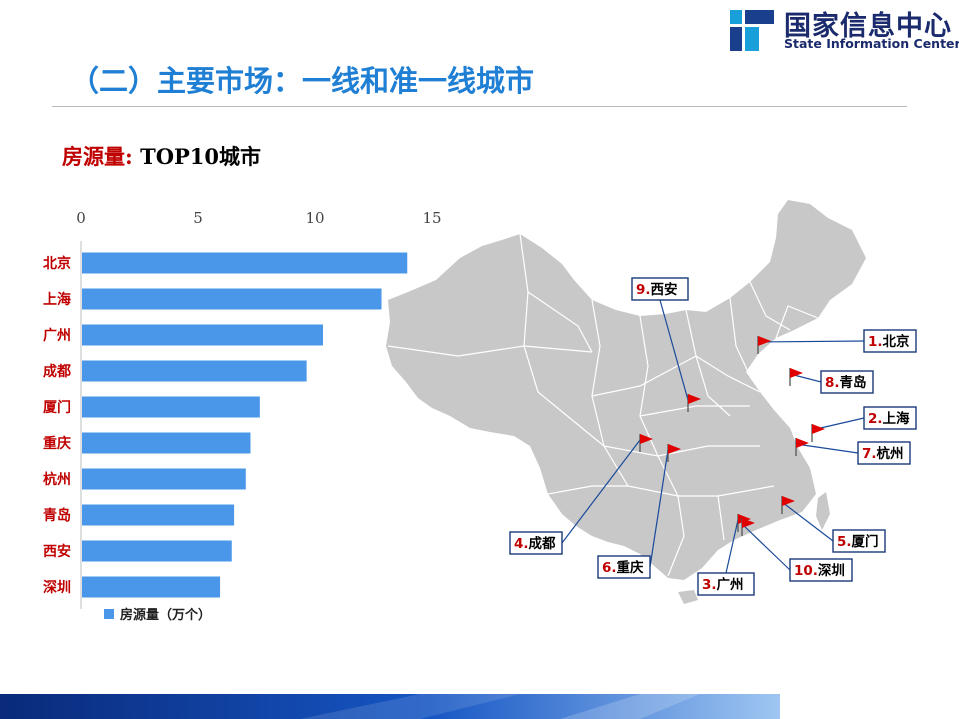 This screenshot has width=959, height=719. Describe the element at coordinates (57, 443) in the screenshot. I see `category-label: 重庆` at that location.